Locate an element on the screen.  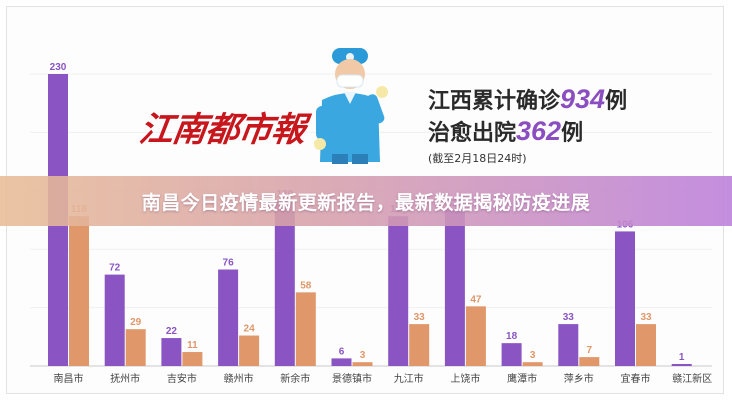
summary-stats: 江西累计确诊934例 治愈出院362例 (截至2月18日24时) is located at coordinates (527, 125).